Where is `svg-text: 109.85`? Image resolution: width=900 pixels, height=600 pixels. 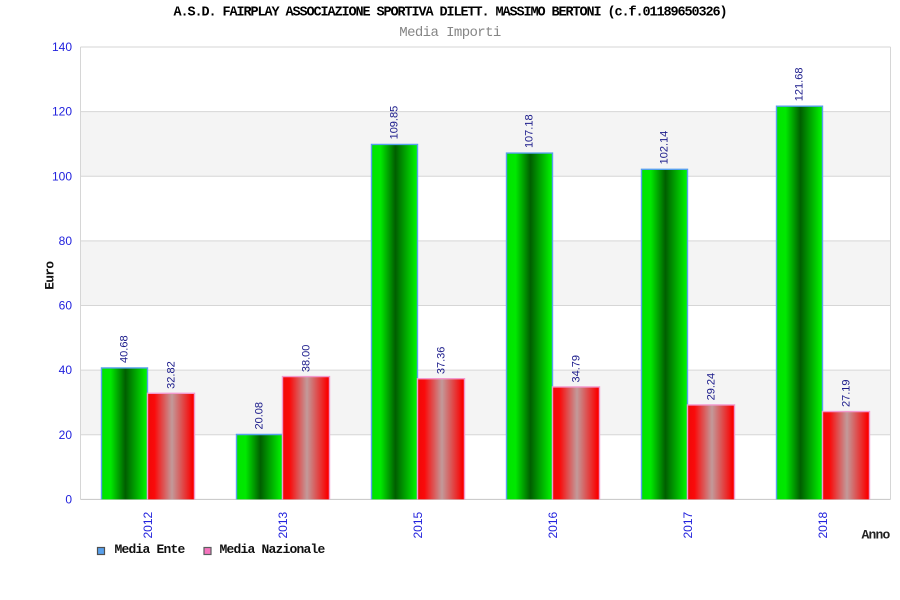 svg-text: 109.85 is located at coordinates (395, 123).